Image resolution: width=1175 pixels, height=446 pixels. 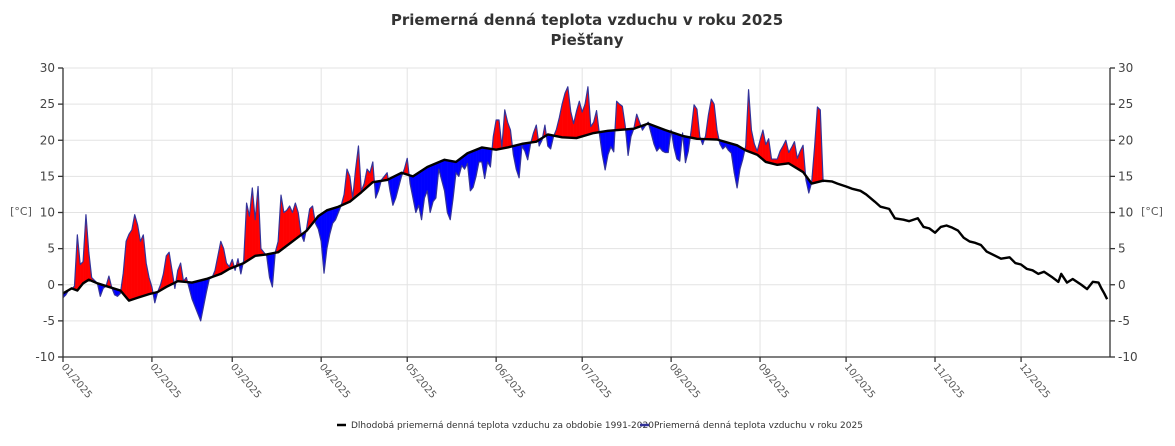 What do you see at coordinates (47, 104) in the screenshot?
I see `y-tick-label-left: 25` at bounding box center [47, 104].